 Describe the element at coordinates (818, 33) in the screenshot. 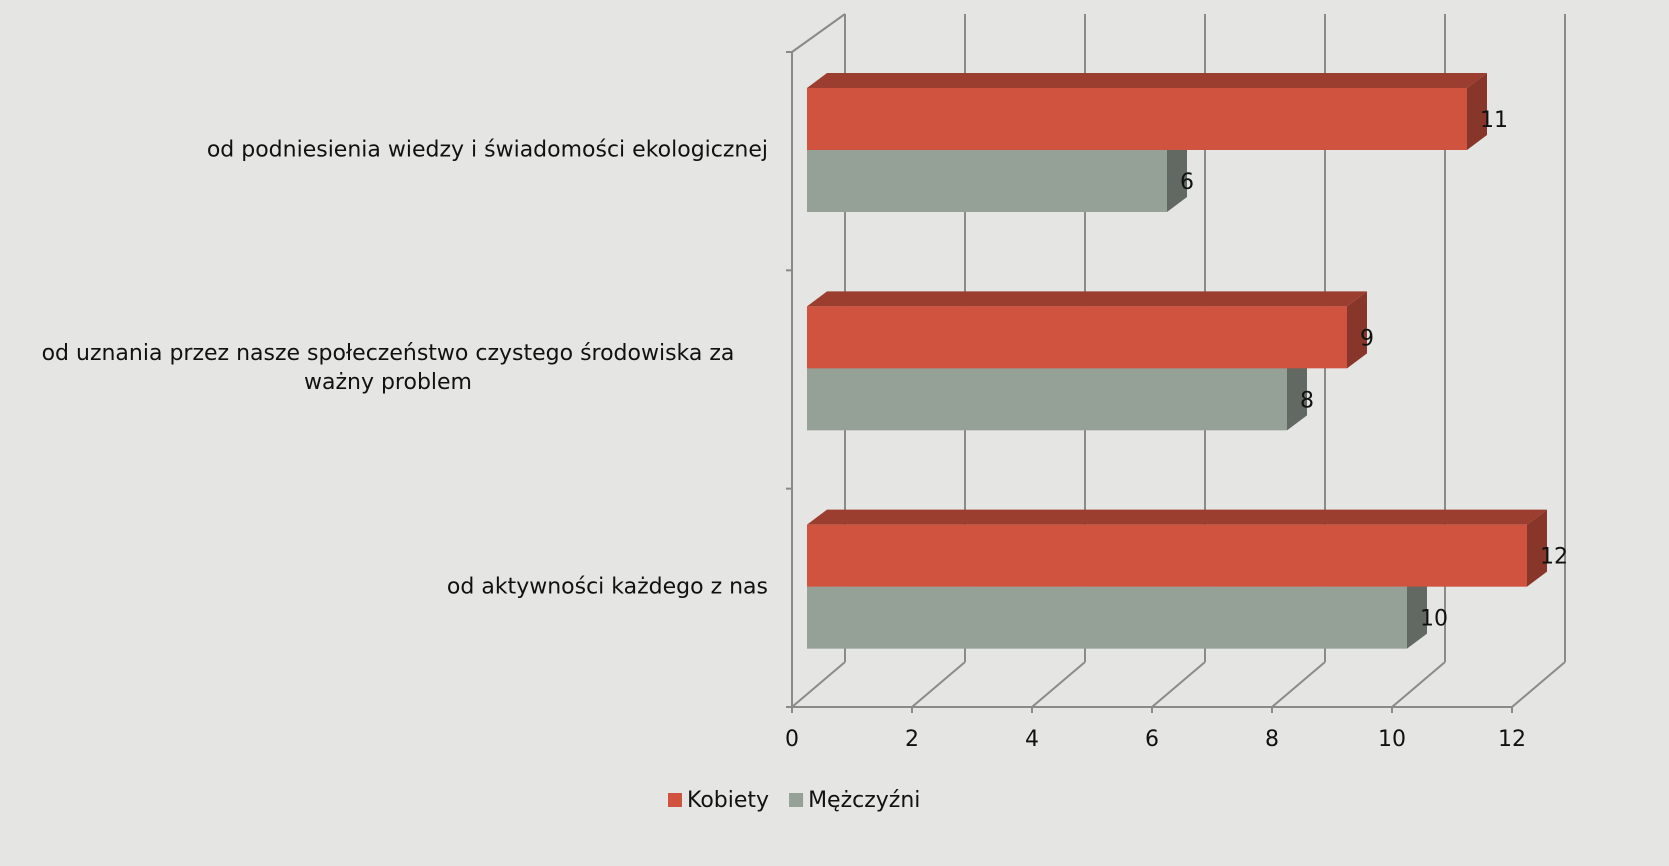

I see `left-wall-top` at that location.